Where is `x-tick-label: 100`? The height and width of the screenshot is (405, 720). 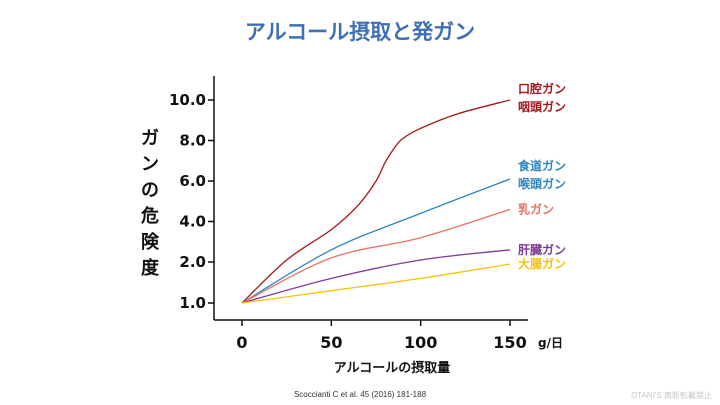
x-tick-label: 100 is located at coordinates (420, 342).